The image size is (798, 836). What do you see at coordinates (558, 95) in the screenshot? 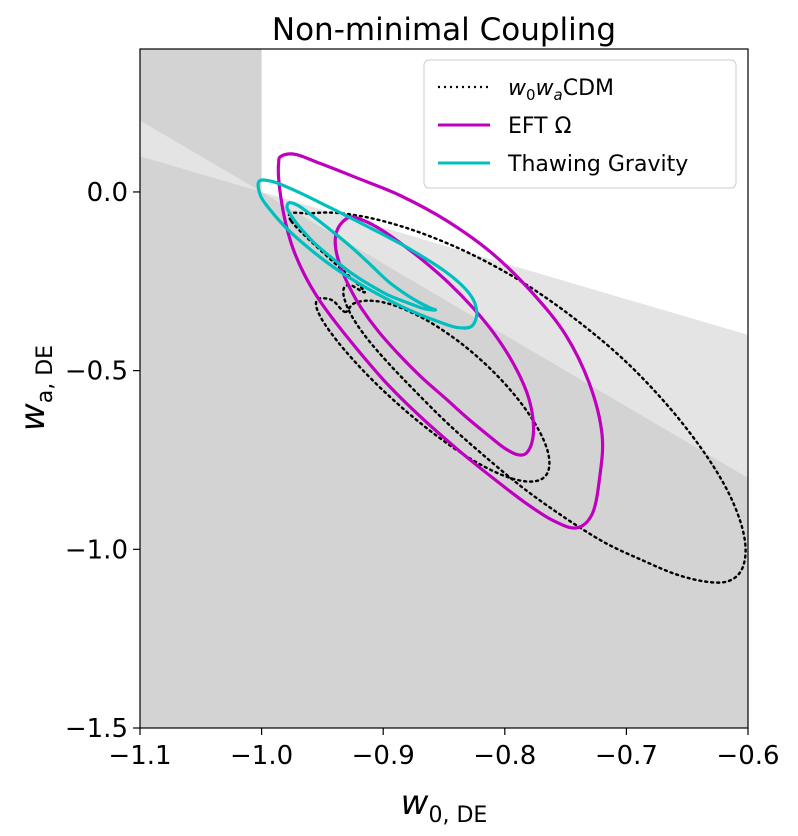
I see `legend-wa-sub: a` at bounding box center [558, 95].